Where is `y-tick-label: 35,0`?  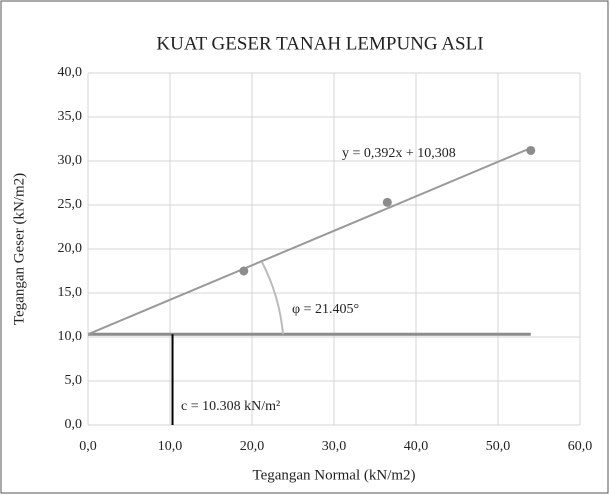
y-tick-label: 35,0 is located at coordinates (70, 116).